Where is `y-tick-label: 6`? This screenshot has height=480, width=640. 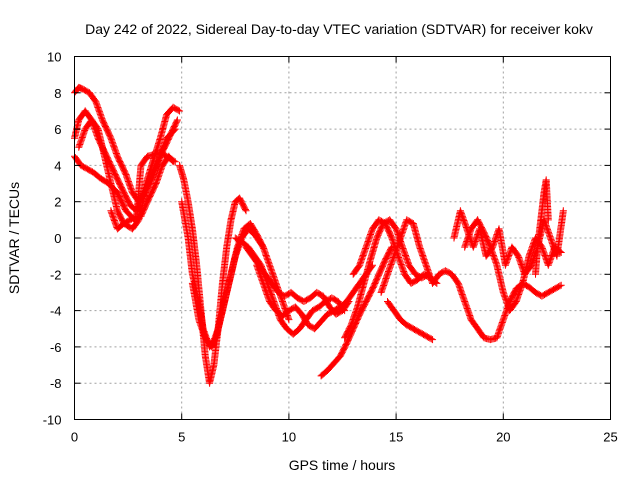
y-tick-label: 6 is located at coordinates (57, 129).